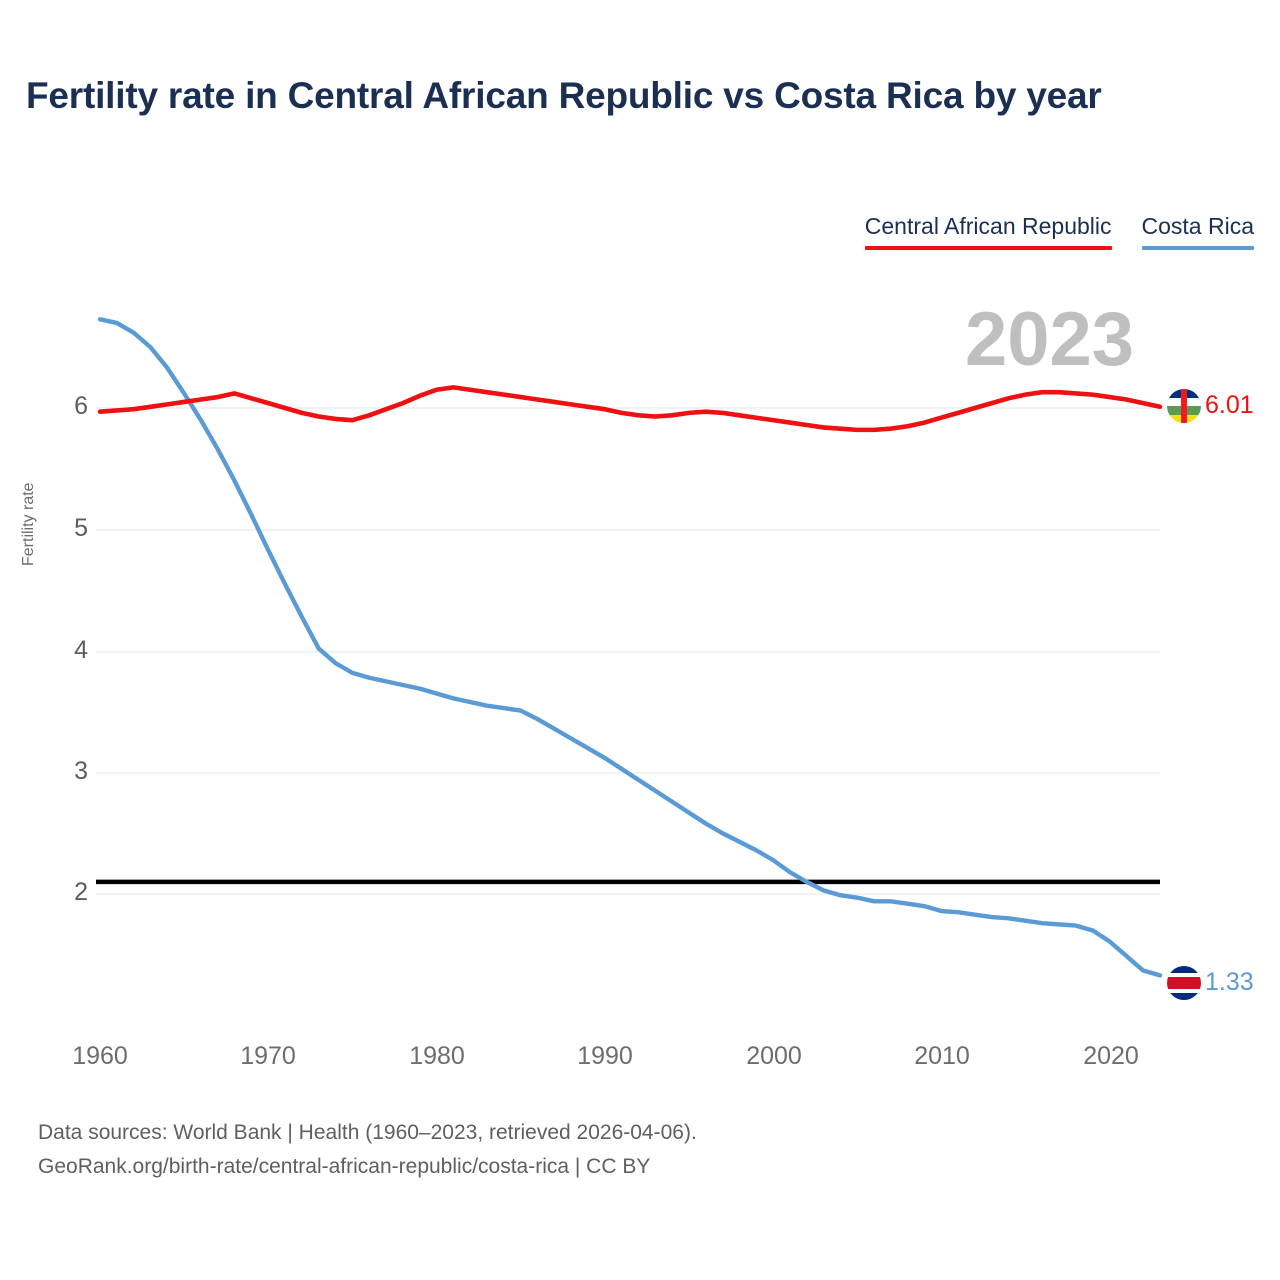 The width and height of the screenshot is (1280, 1280). I want to click on legend-item-costa-rica: Costa Rica, so click(1197, 231).